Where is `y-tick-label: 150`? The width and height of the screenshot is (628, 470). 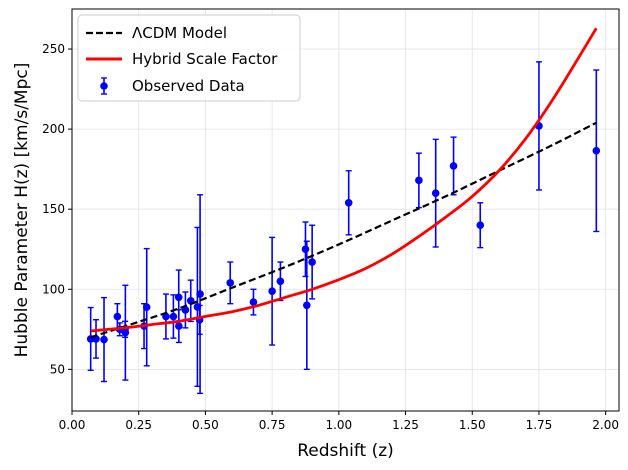 y-tick-label: 150 is located at coordinates (53, 209).